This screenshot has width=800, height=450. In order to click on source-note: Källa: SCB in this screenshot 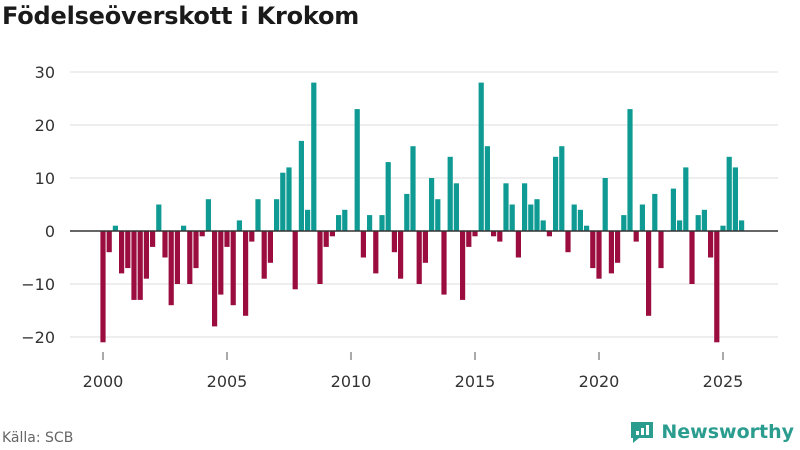, I will do `click(38, 438)`.